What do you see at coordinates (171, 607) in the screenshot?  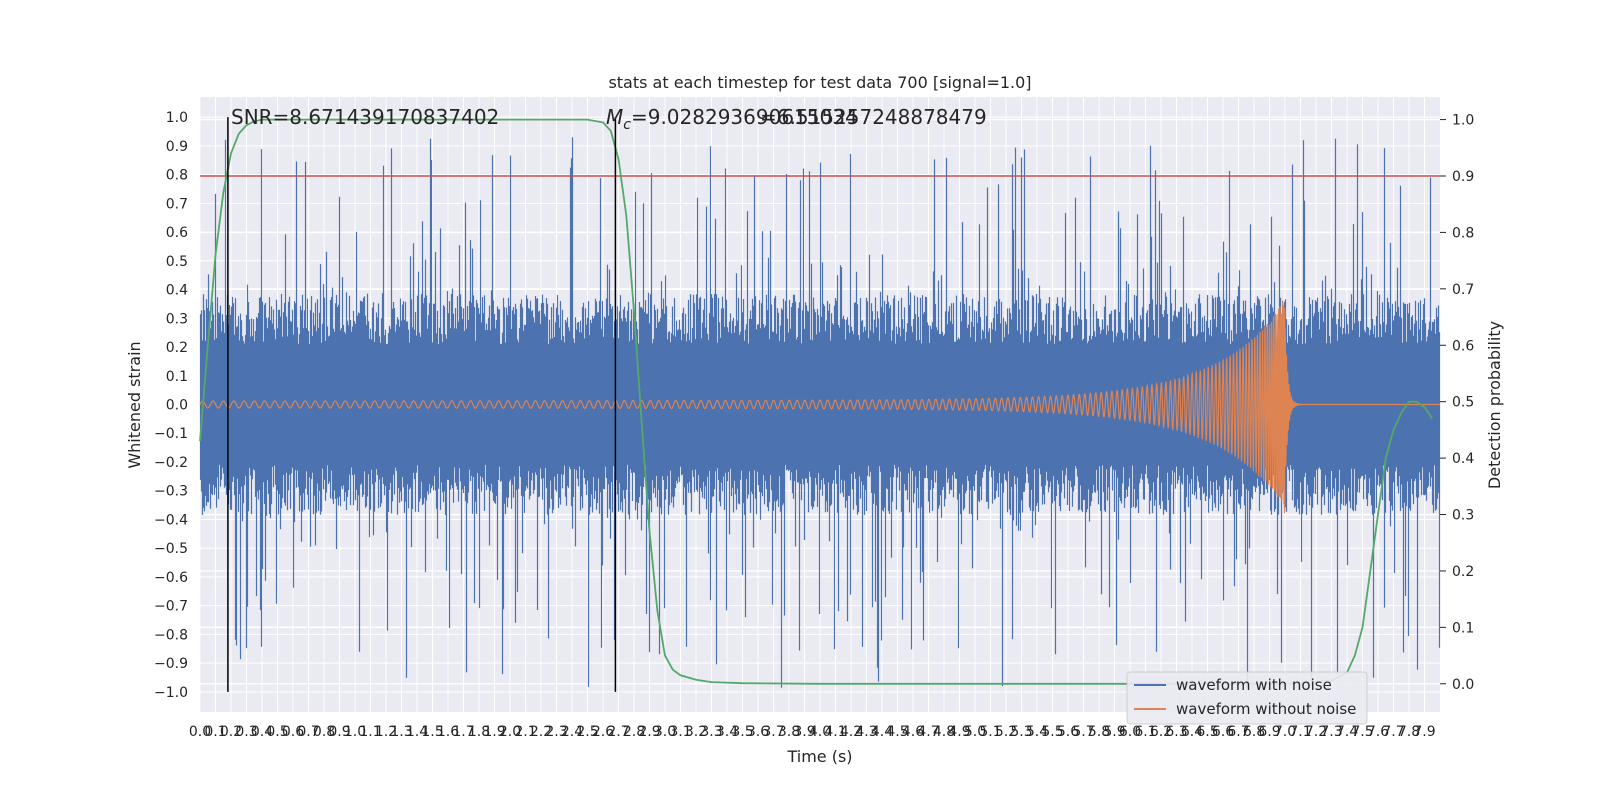 I see `y-tick-label-left: −0.7` at bounding box center [171, 607].